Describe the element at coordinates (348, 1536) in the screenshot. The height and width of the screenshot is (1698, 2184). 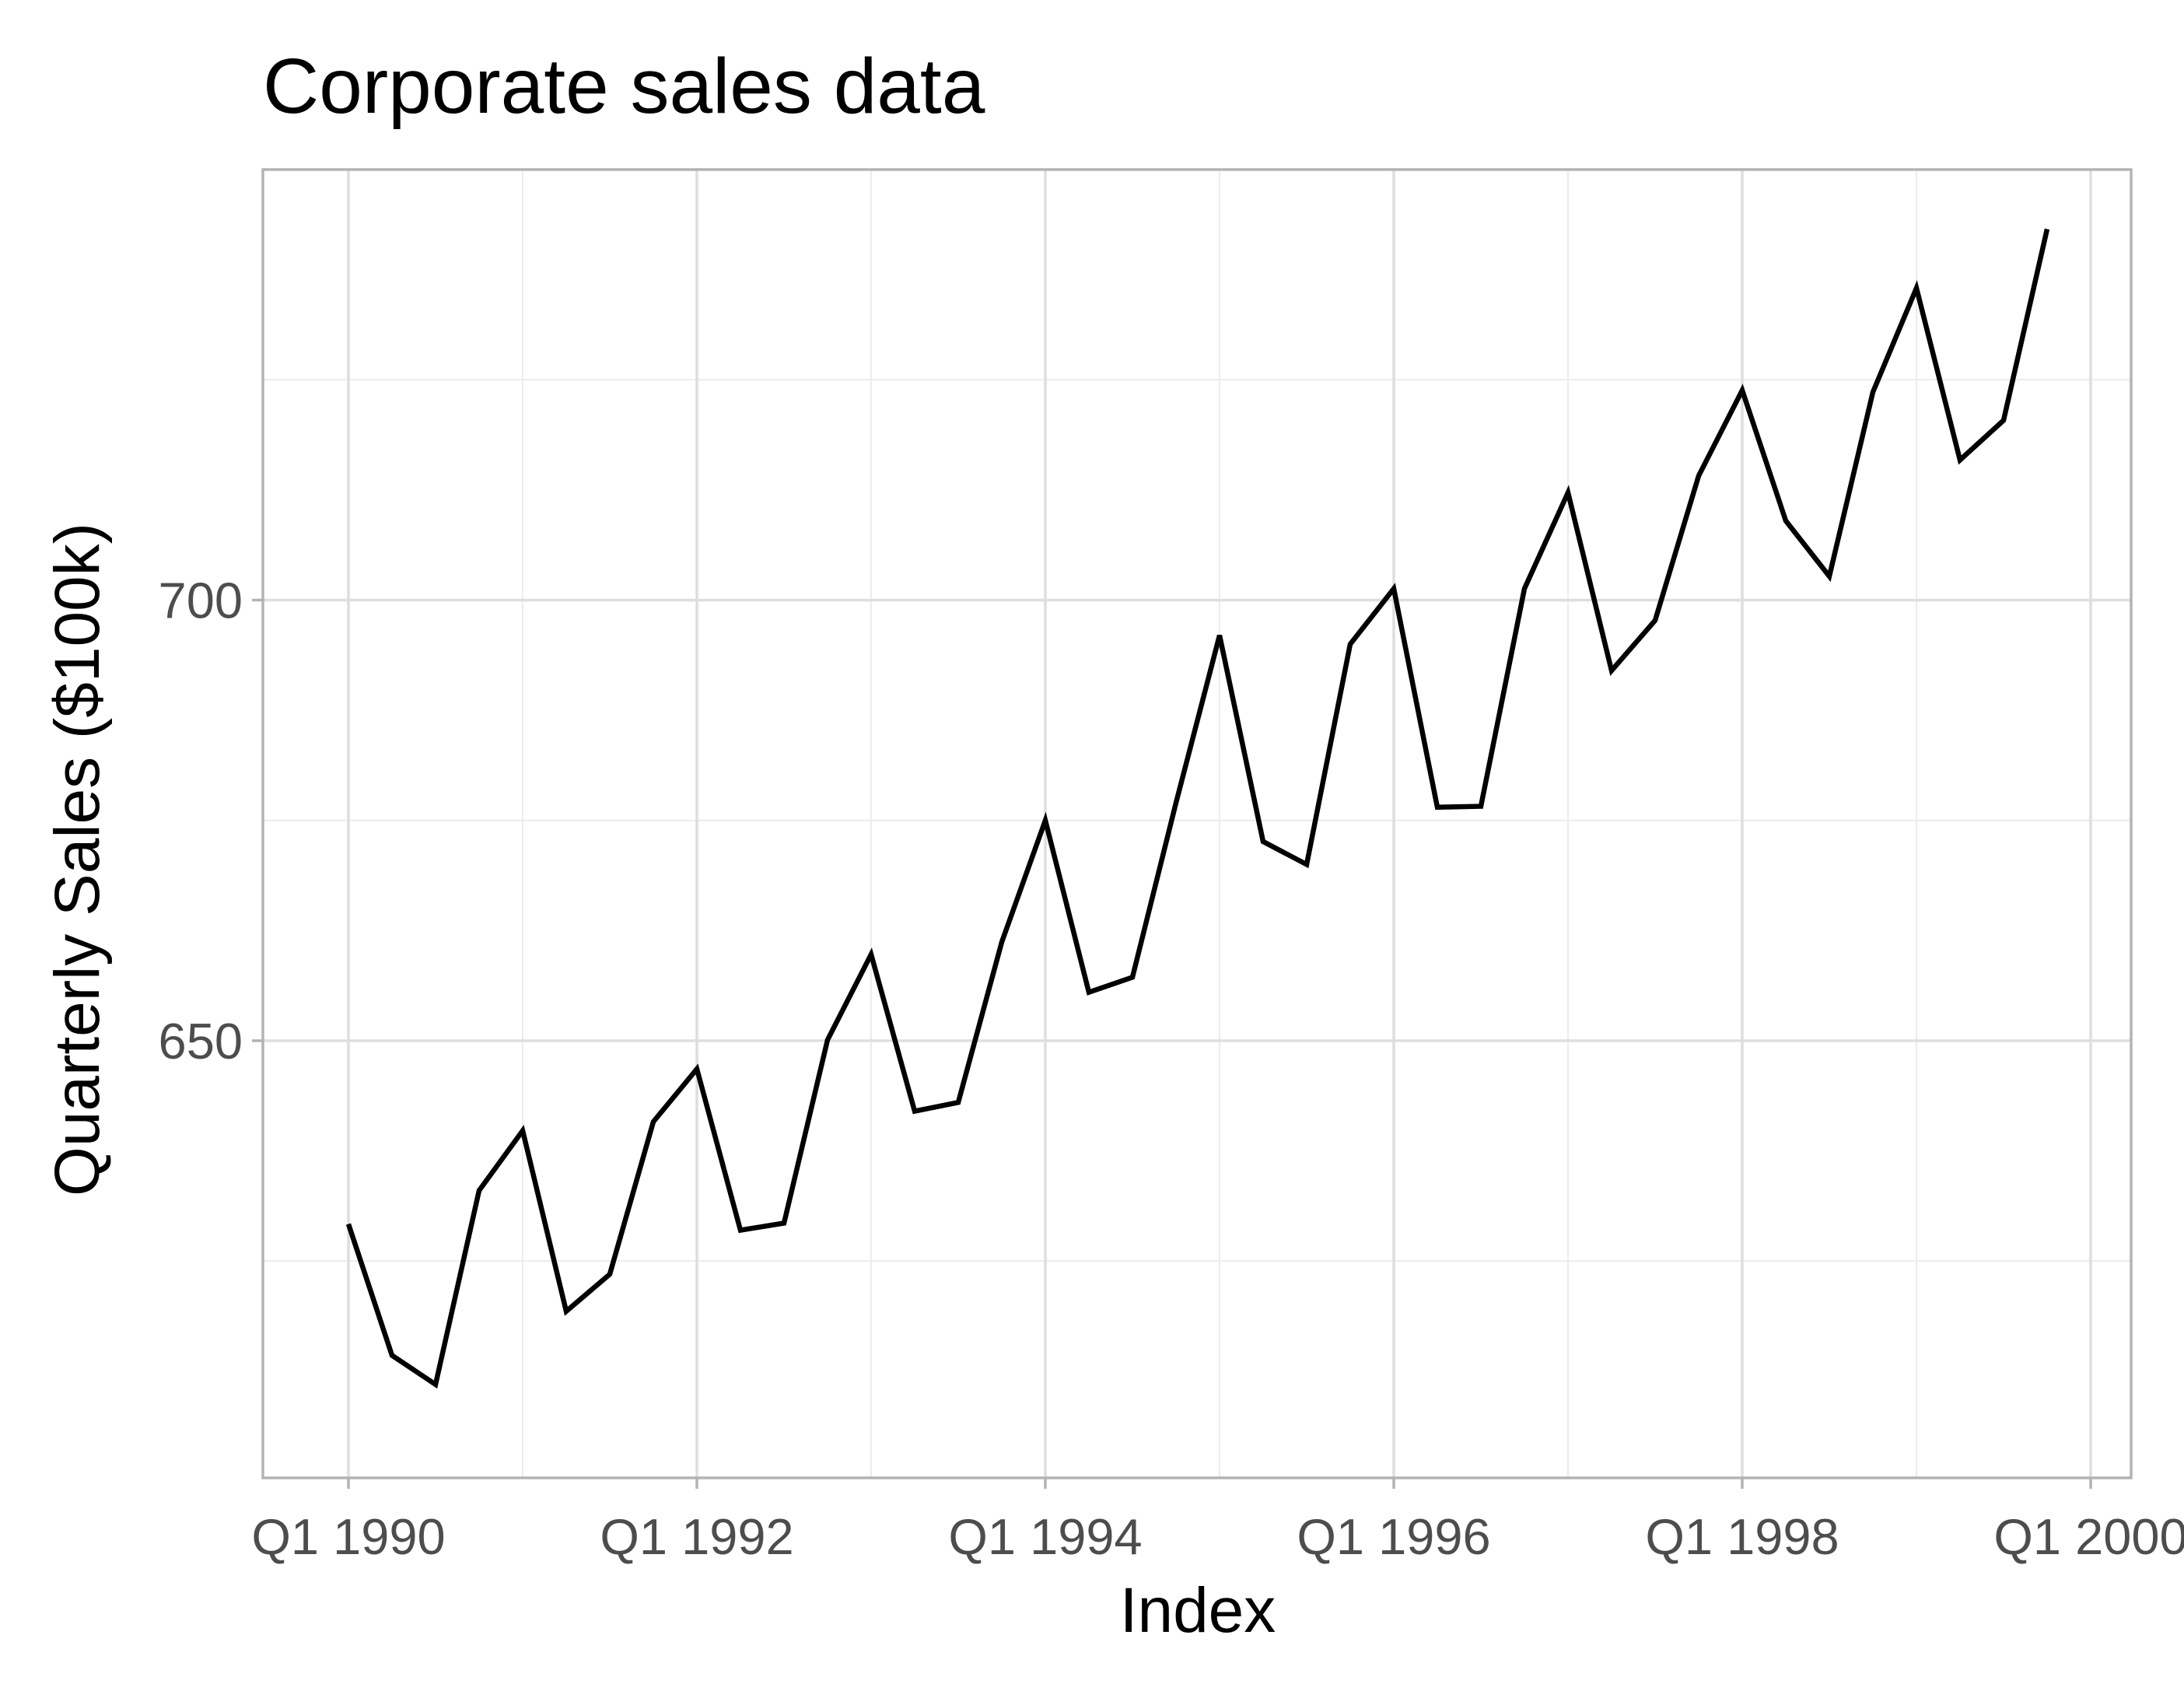
I see `x-tick-label: Q1 1990` at that location.